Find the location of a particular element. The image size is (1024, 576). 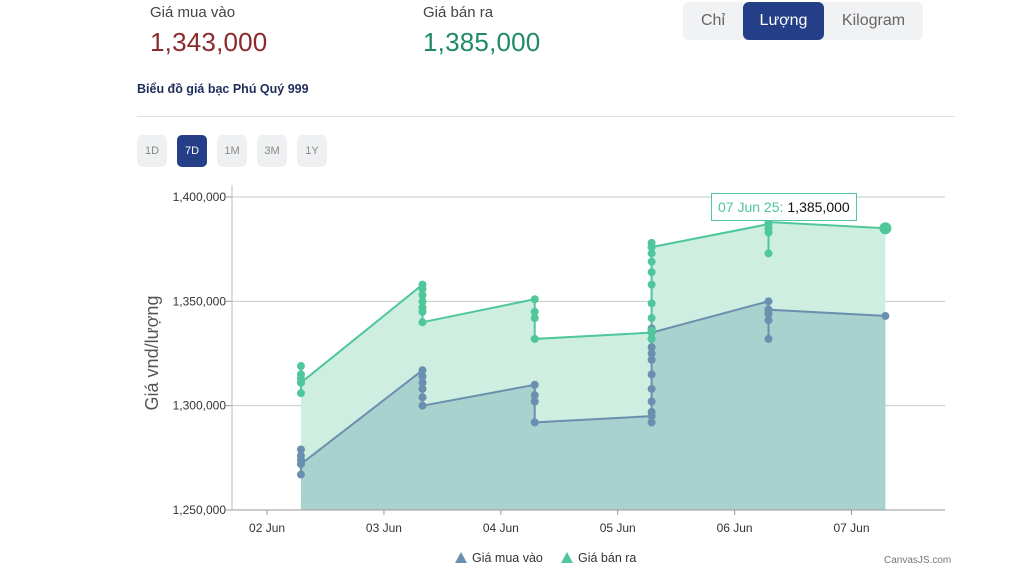

y-tick-label: 1,250,000 is located at coordinates (200, 510).